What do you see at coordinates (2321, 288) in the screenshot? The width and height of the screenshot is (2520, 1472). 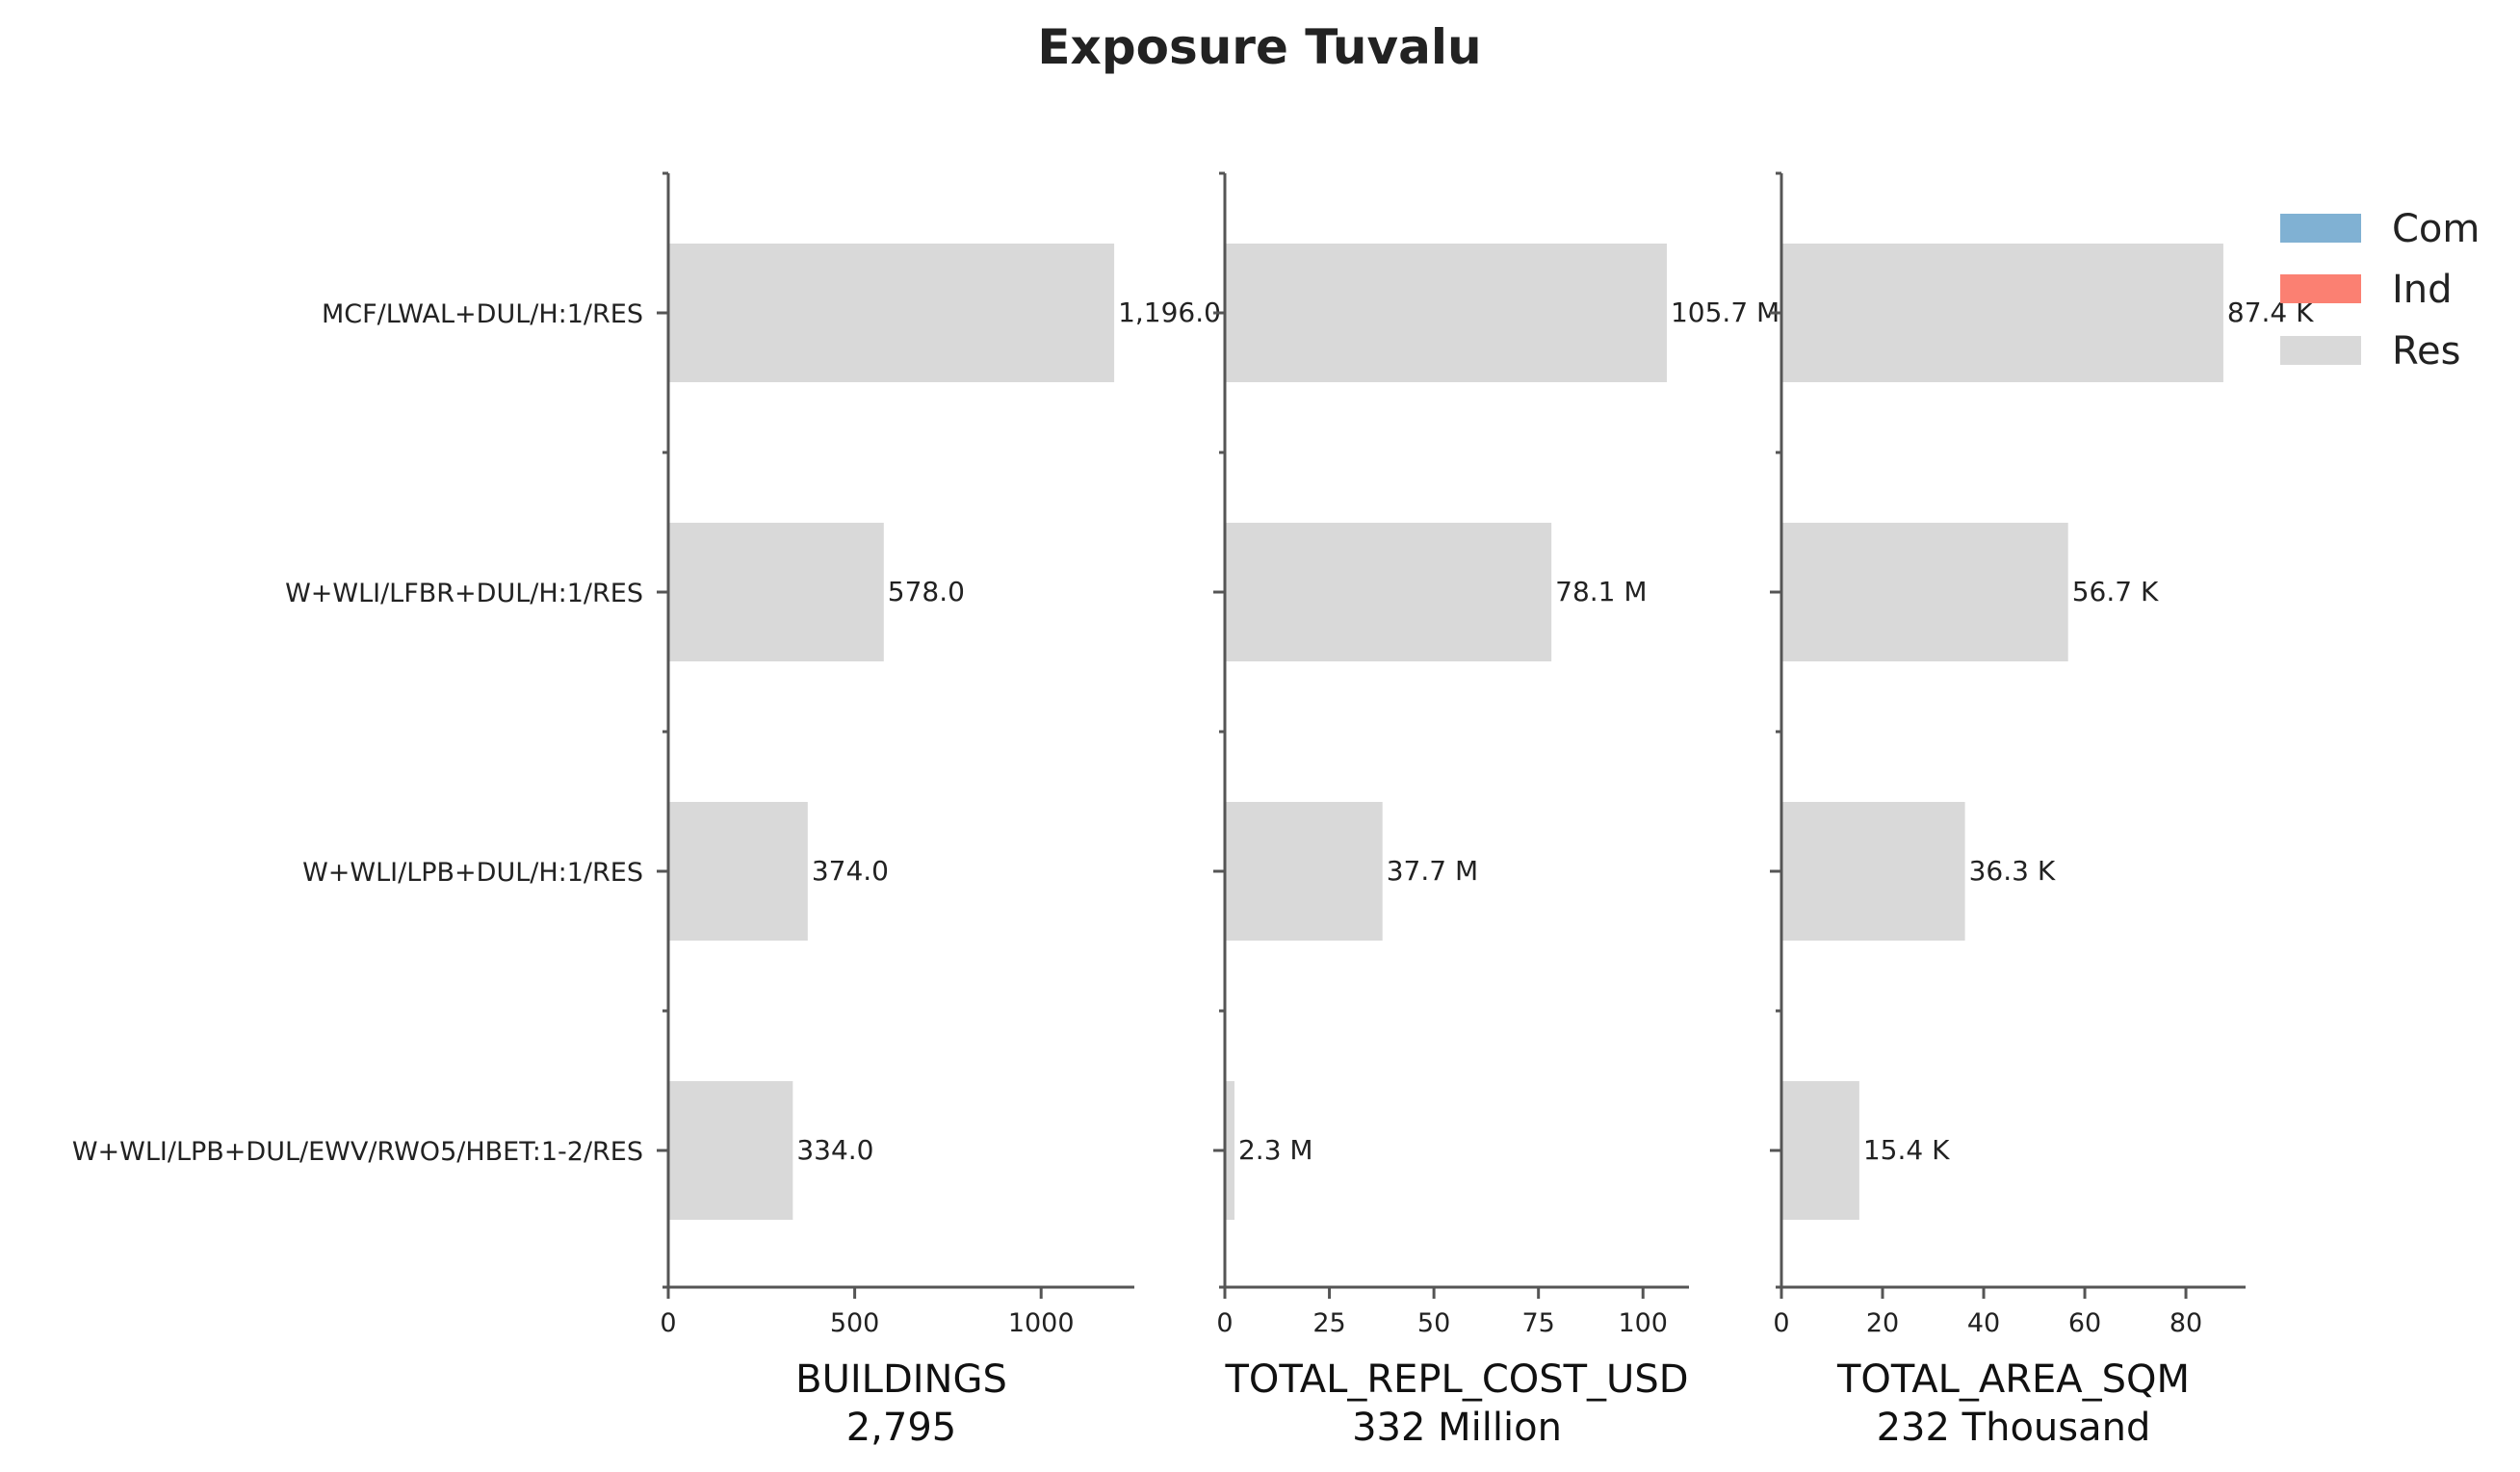 I see `legend-swatch-ind` at bounding box center [2321, 288].